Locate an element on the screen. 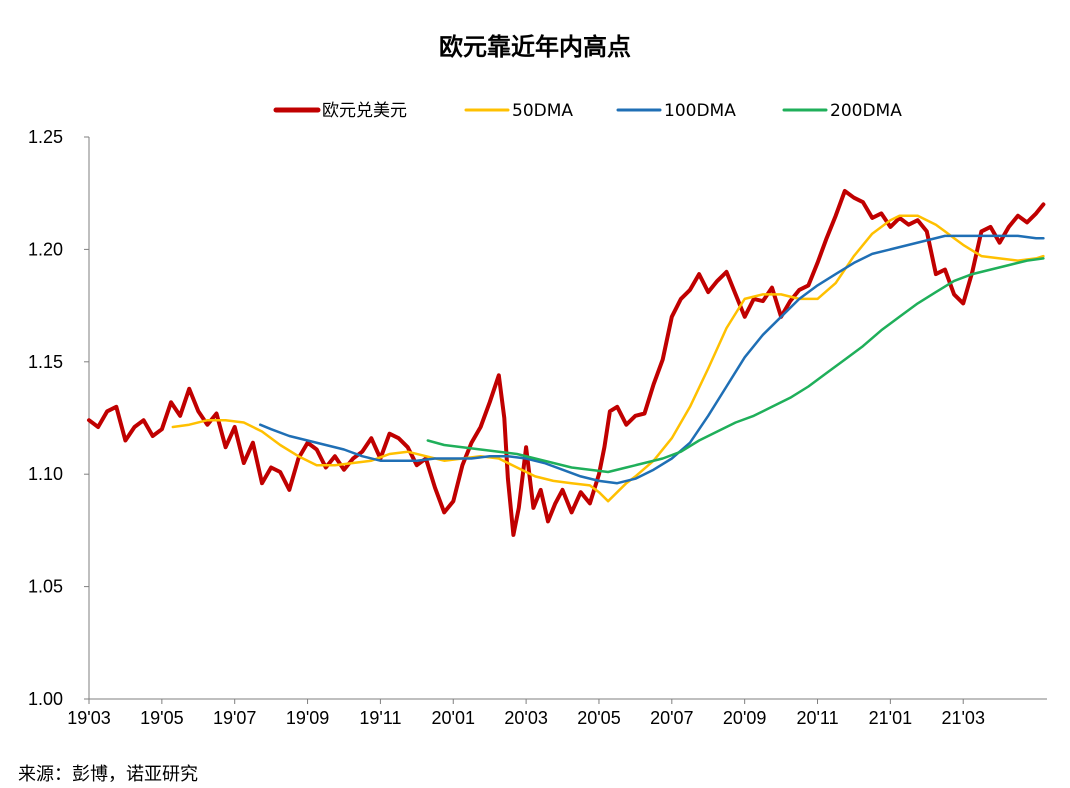 The width and height of the screenshot is (1070, 788). legend-label-dma50: 50DMA is located at coordinates (542, 111).